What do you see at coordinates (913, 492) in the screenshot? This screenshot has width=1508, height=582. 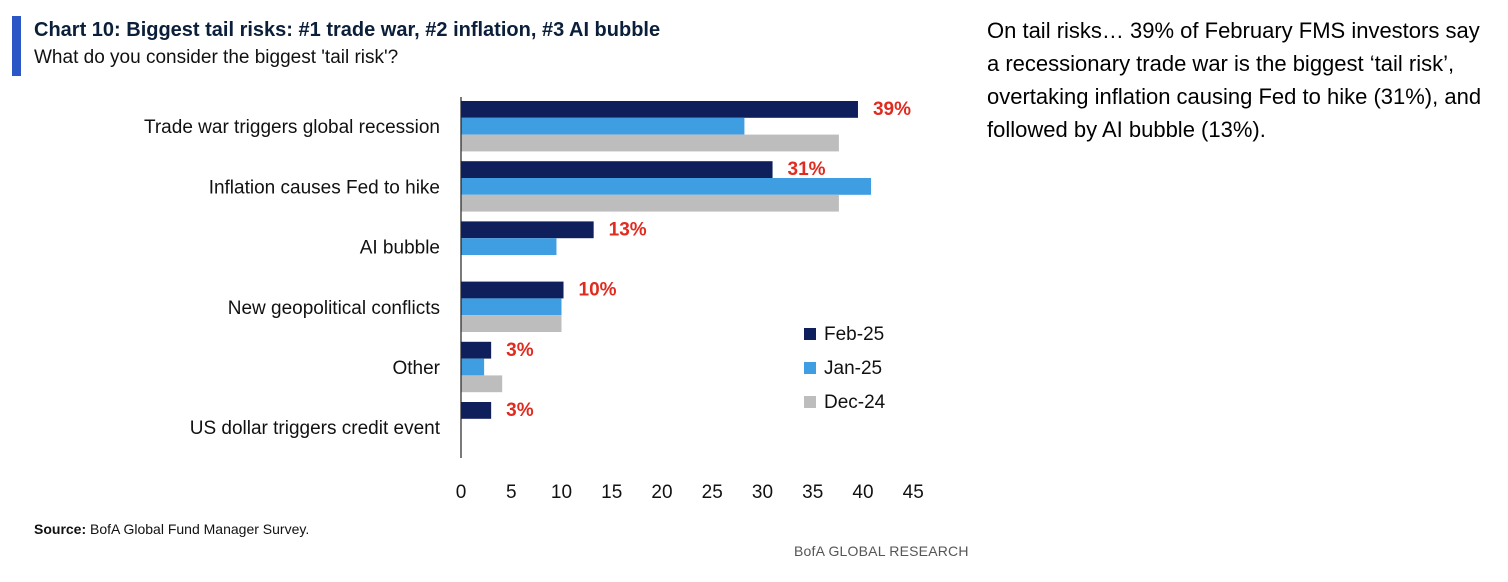 I see `x-tick-label: 45` at bounding box center [913, 492].